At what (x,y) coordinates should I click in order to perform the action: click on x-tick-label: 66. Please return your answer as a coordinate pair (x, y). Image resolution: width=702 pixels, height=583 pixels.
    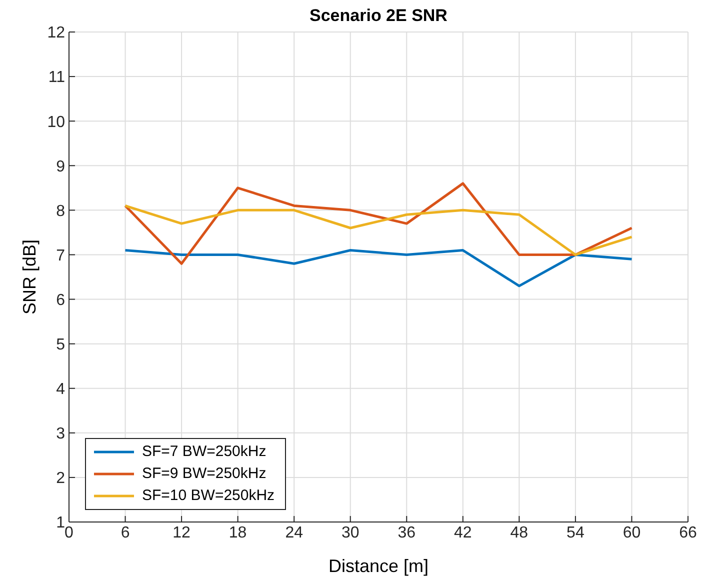
    Looking at the image, I should click on (688, 533).